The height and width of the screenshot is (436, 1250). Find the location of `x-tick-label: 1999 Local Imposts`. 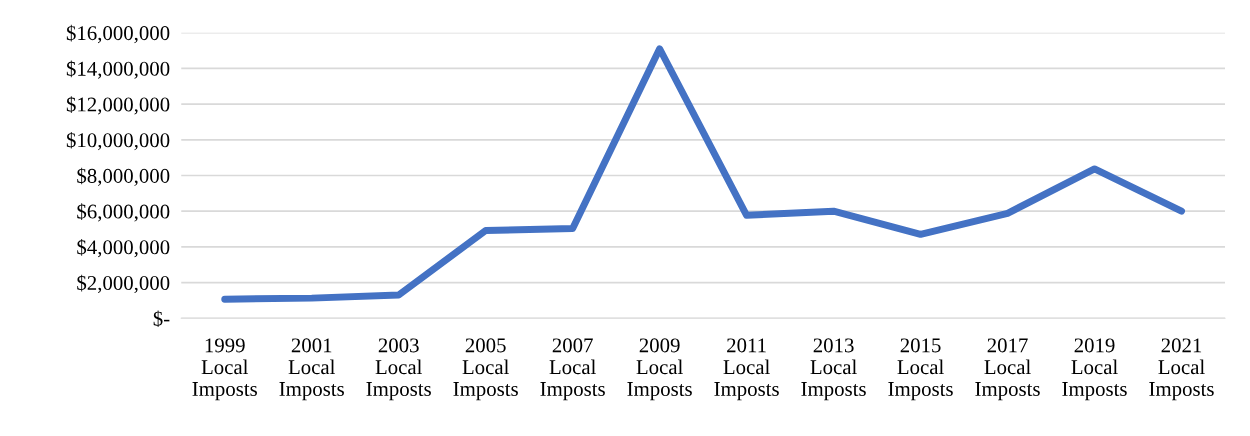

x-tick-label: 1999 Local Imposts is located at coordinates (224, 369).